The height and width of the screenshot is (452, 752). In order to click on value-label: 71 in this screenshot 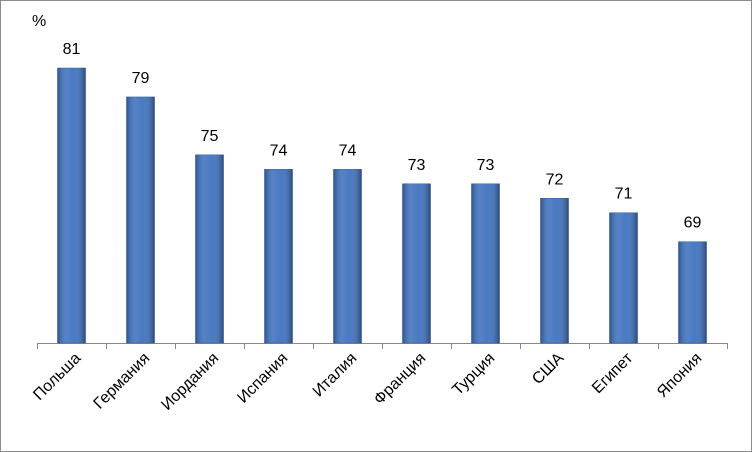, I will do `click(624, 194)`.